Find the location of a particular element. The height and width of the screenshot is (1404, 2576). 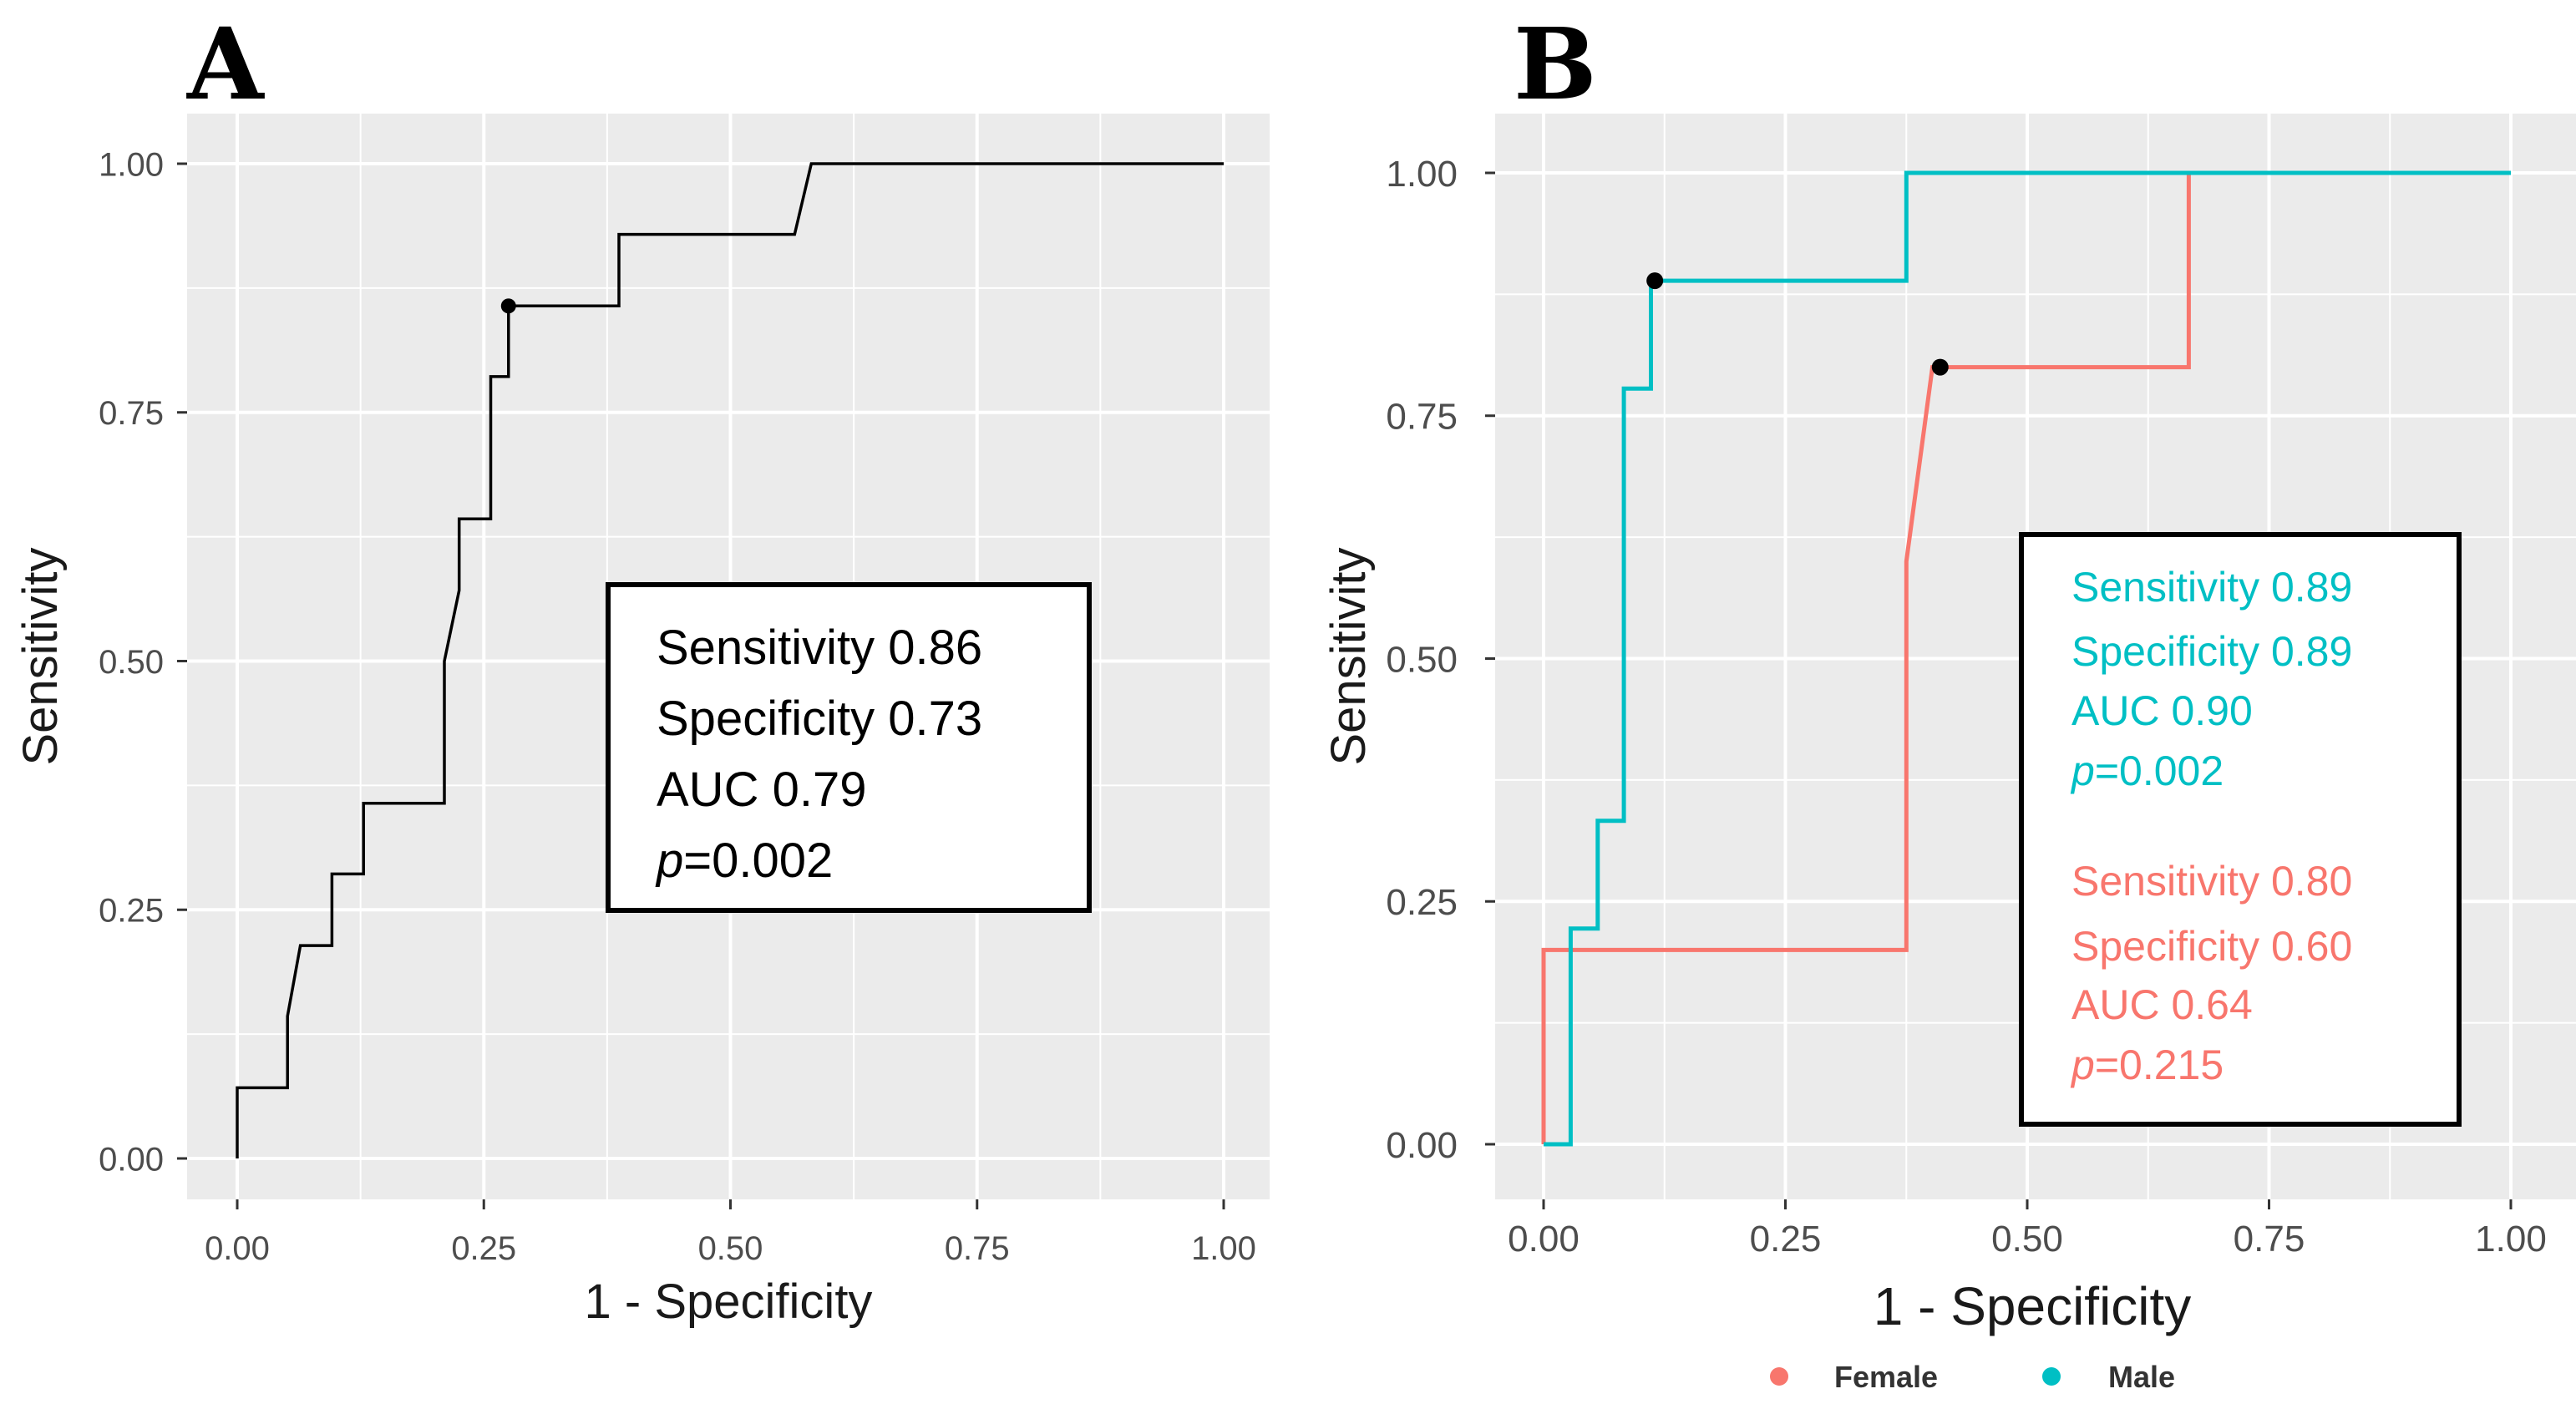

optimal-cutoff-point-male is located at coordinates (1655, 281).